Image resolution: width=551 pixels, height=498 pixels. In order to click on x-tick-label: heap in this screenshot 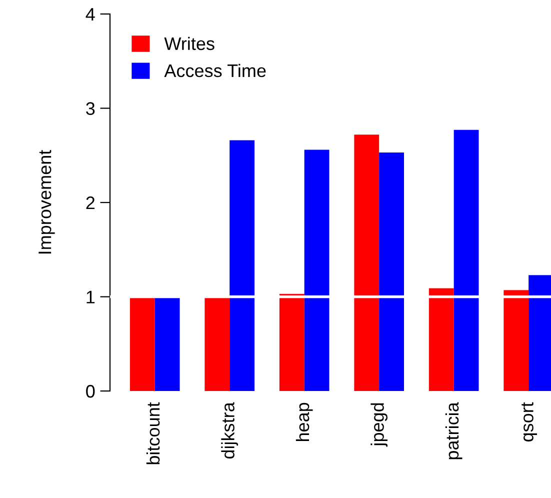, I will do `click(304, 422)`.